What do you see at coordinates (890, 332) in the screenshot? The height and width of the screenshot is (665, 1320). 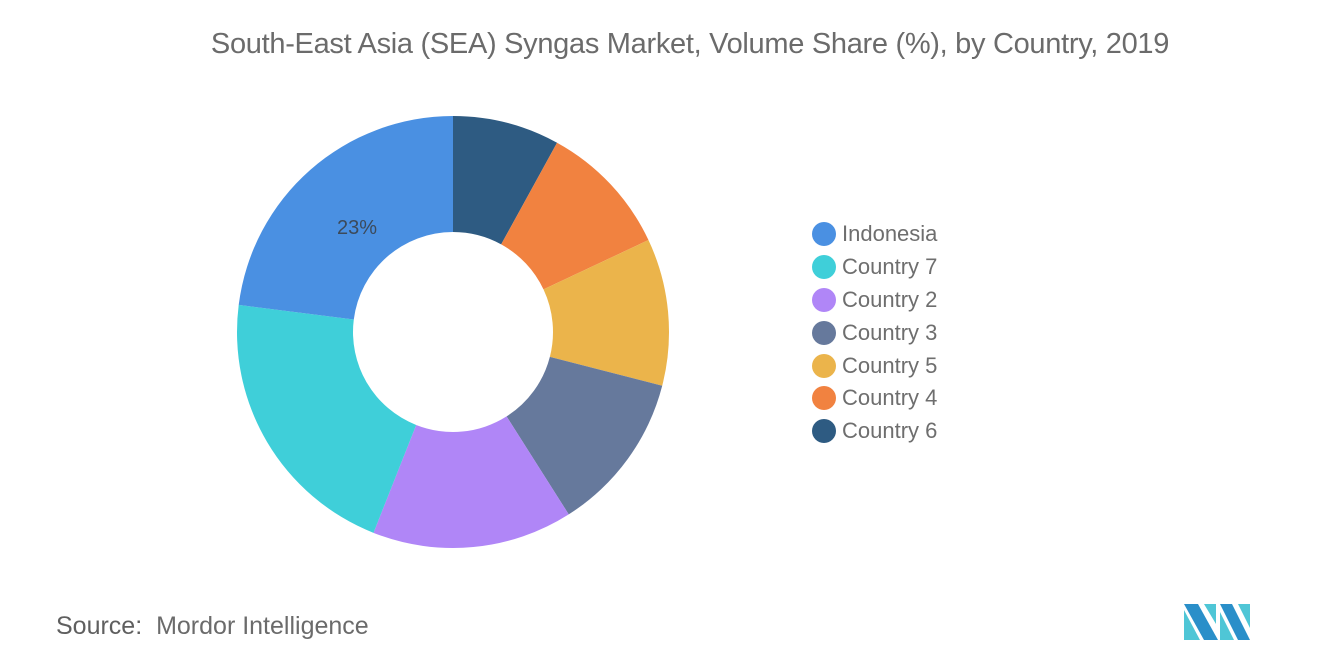 I see `legend-label: Country 3` at bounding box center [890, 332].